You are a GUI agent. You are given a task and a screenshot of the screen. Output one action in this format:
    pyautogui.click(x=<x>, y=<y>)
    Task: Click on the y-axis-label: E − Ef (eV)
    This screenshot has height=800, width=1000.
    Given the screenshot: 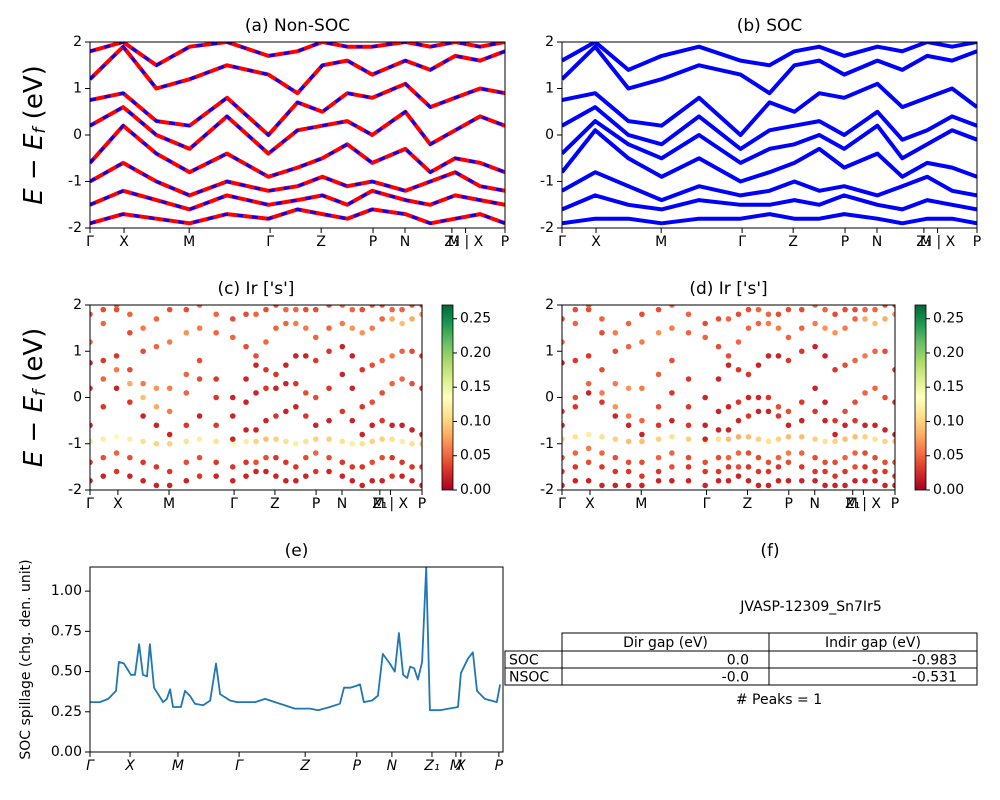 What is the action you would take?
    pyautogui.click(x=35, y=398)
    